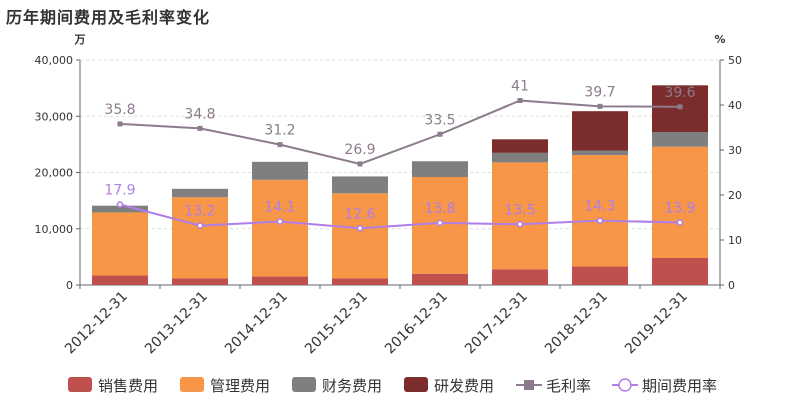 This screenshot has height=400, width=800. What do you see at coordinates (656, 323) in the screenshot?
I see `x-tick-label: 2019-12-31` at bounding box center [656, 323].